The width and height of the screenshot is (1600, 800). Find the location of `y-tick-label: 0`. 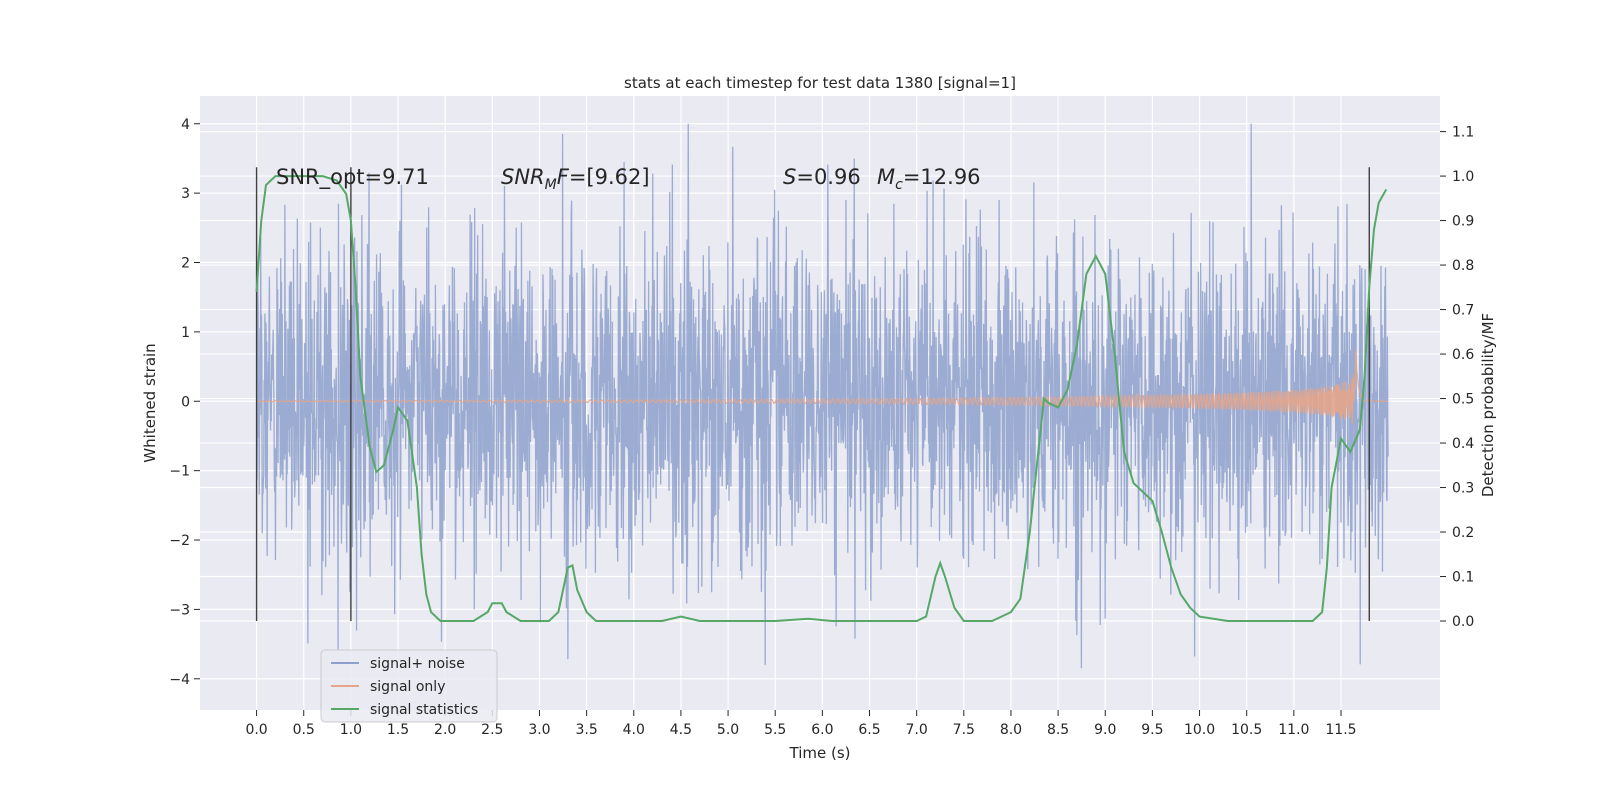

y-tick-label: 0 is located at coordinates (185, 402).